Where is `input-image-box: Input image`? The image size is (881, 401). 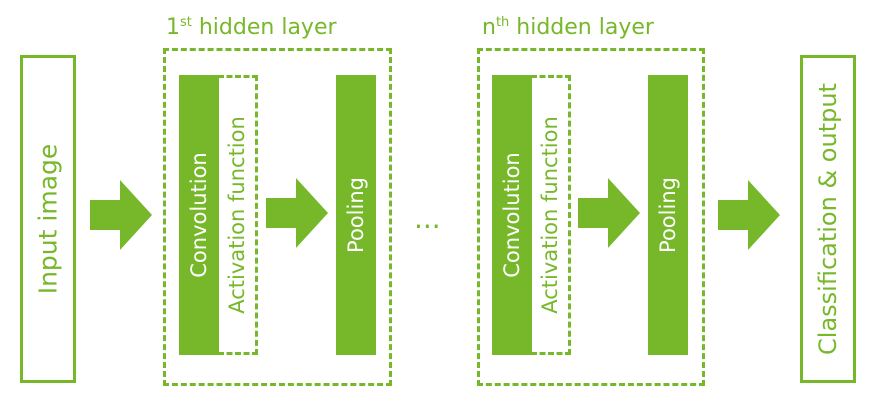 input-image-box: Input image is located at coordinates (48, 219).